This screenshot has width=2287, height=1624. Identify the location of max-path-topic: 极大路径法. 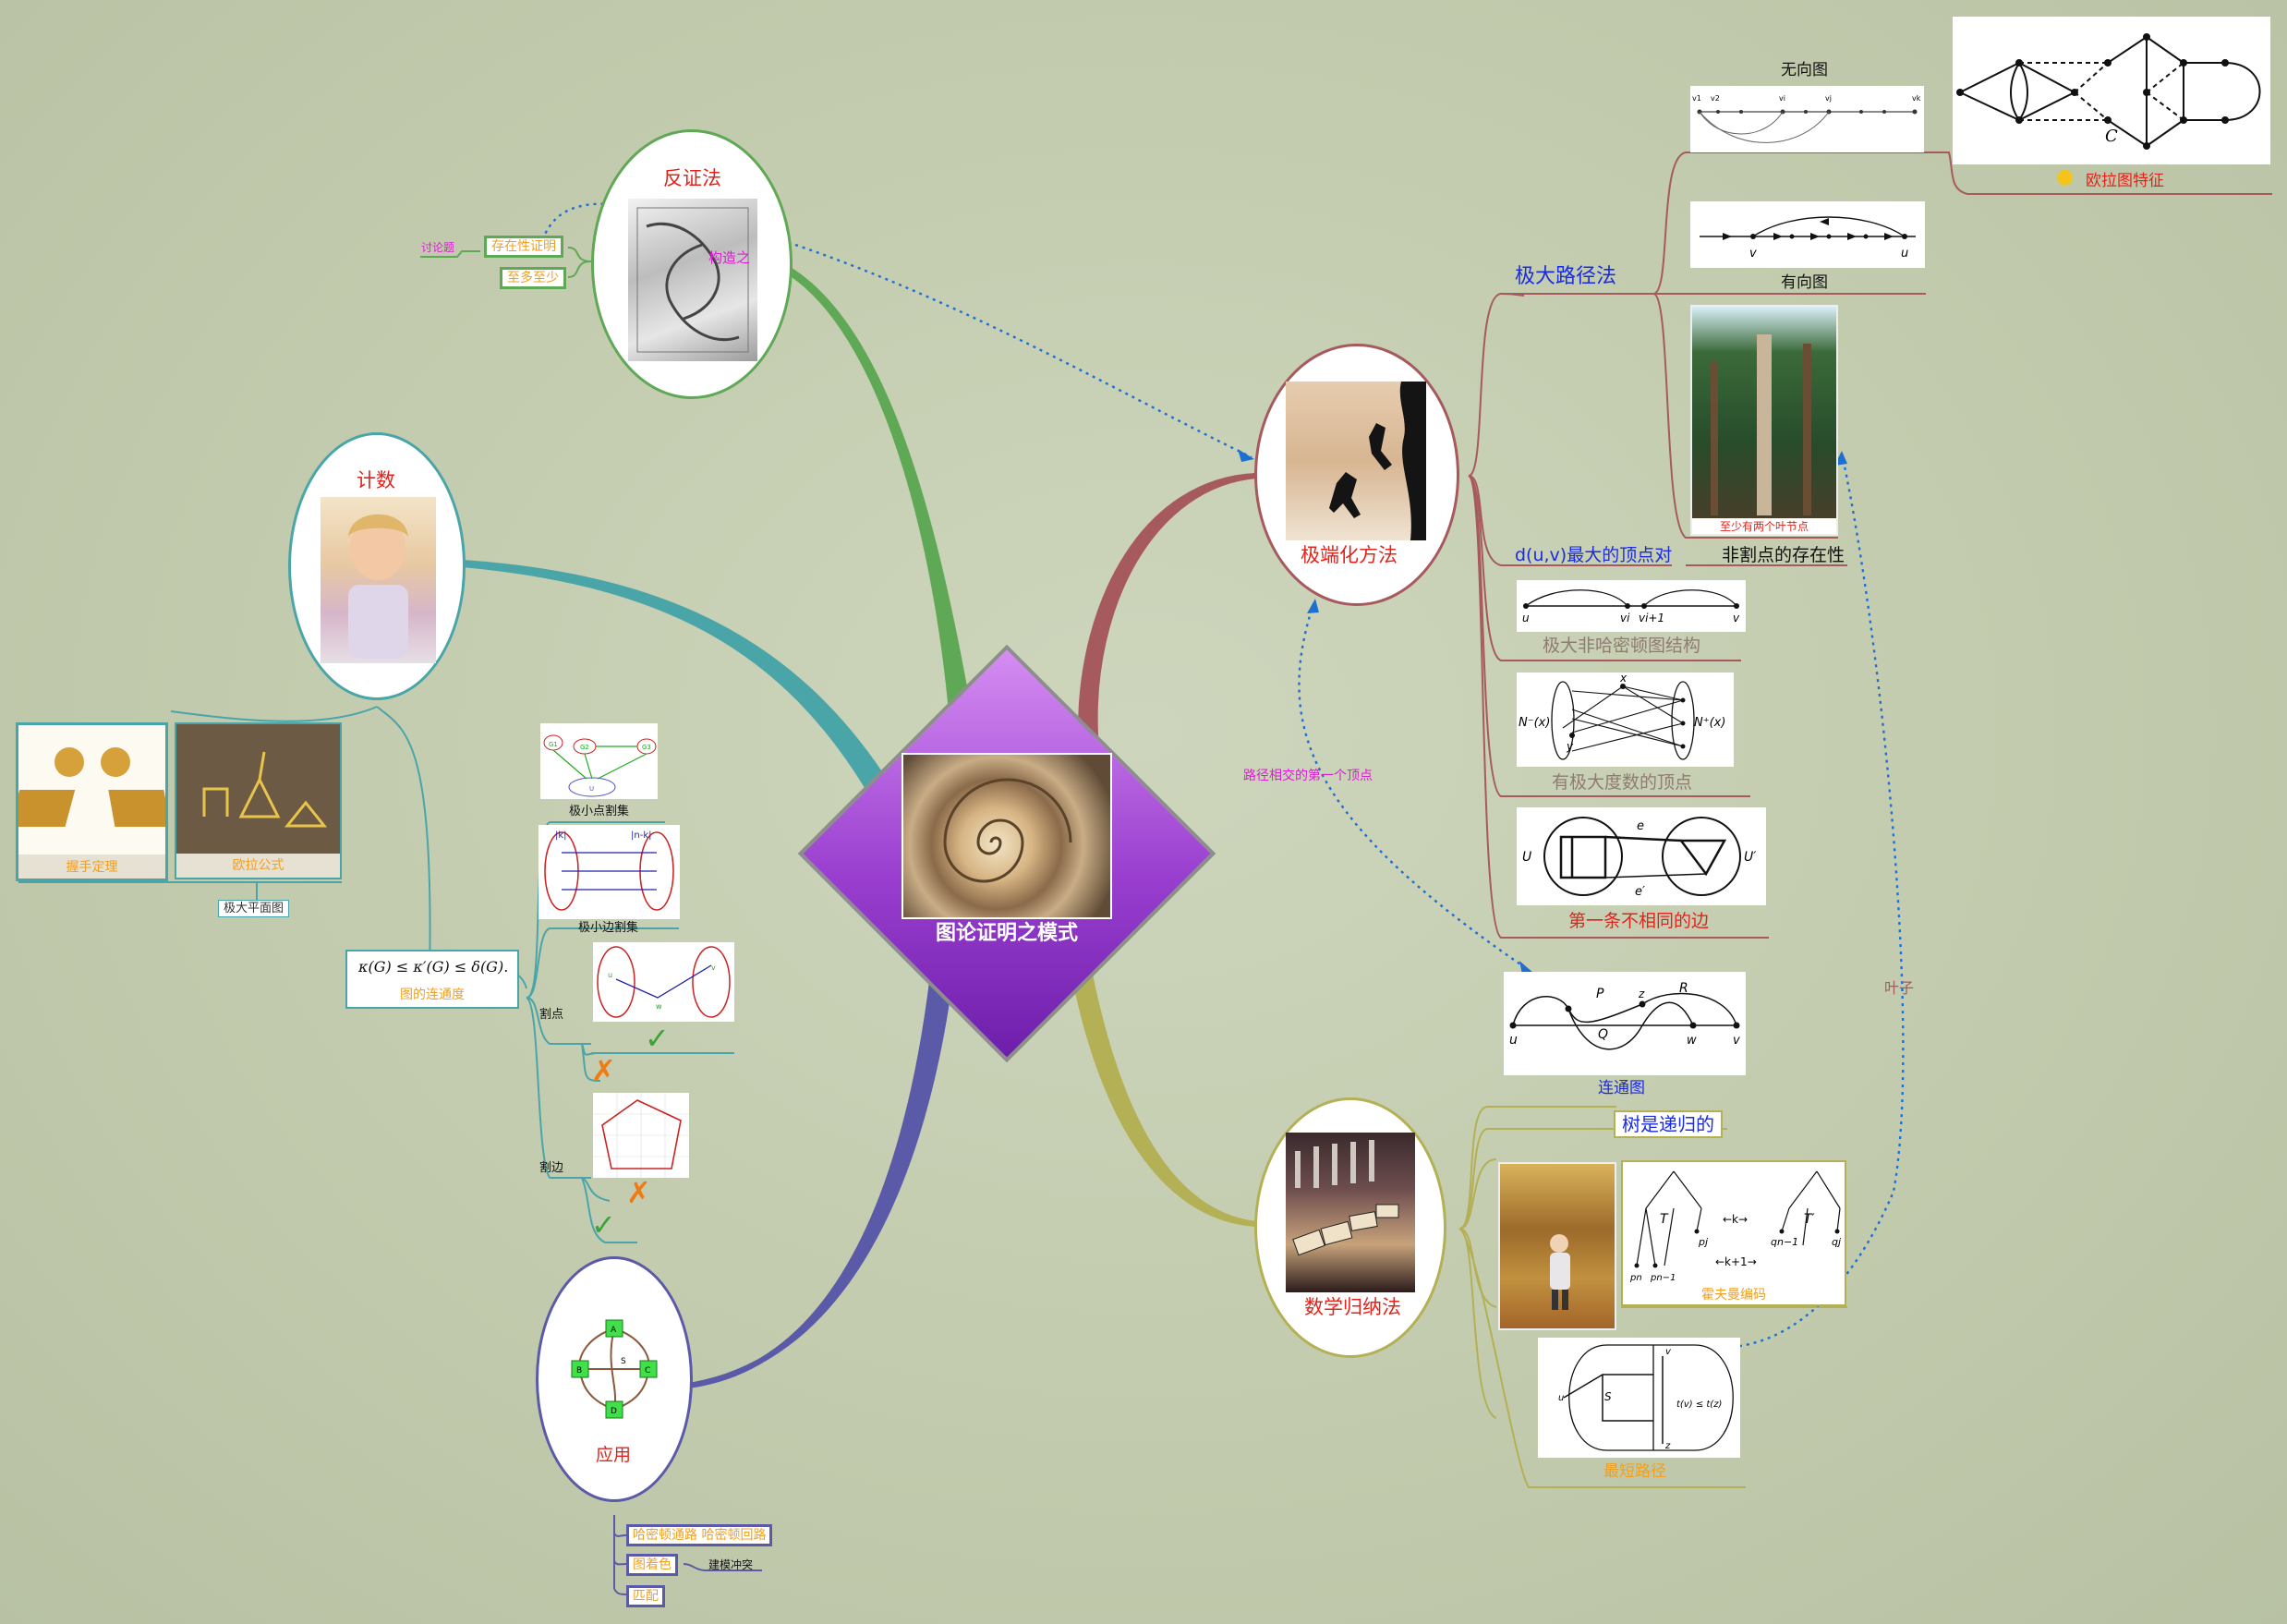
(1566, 276).